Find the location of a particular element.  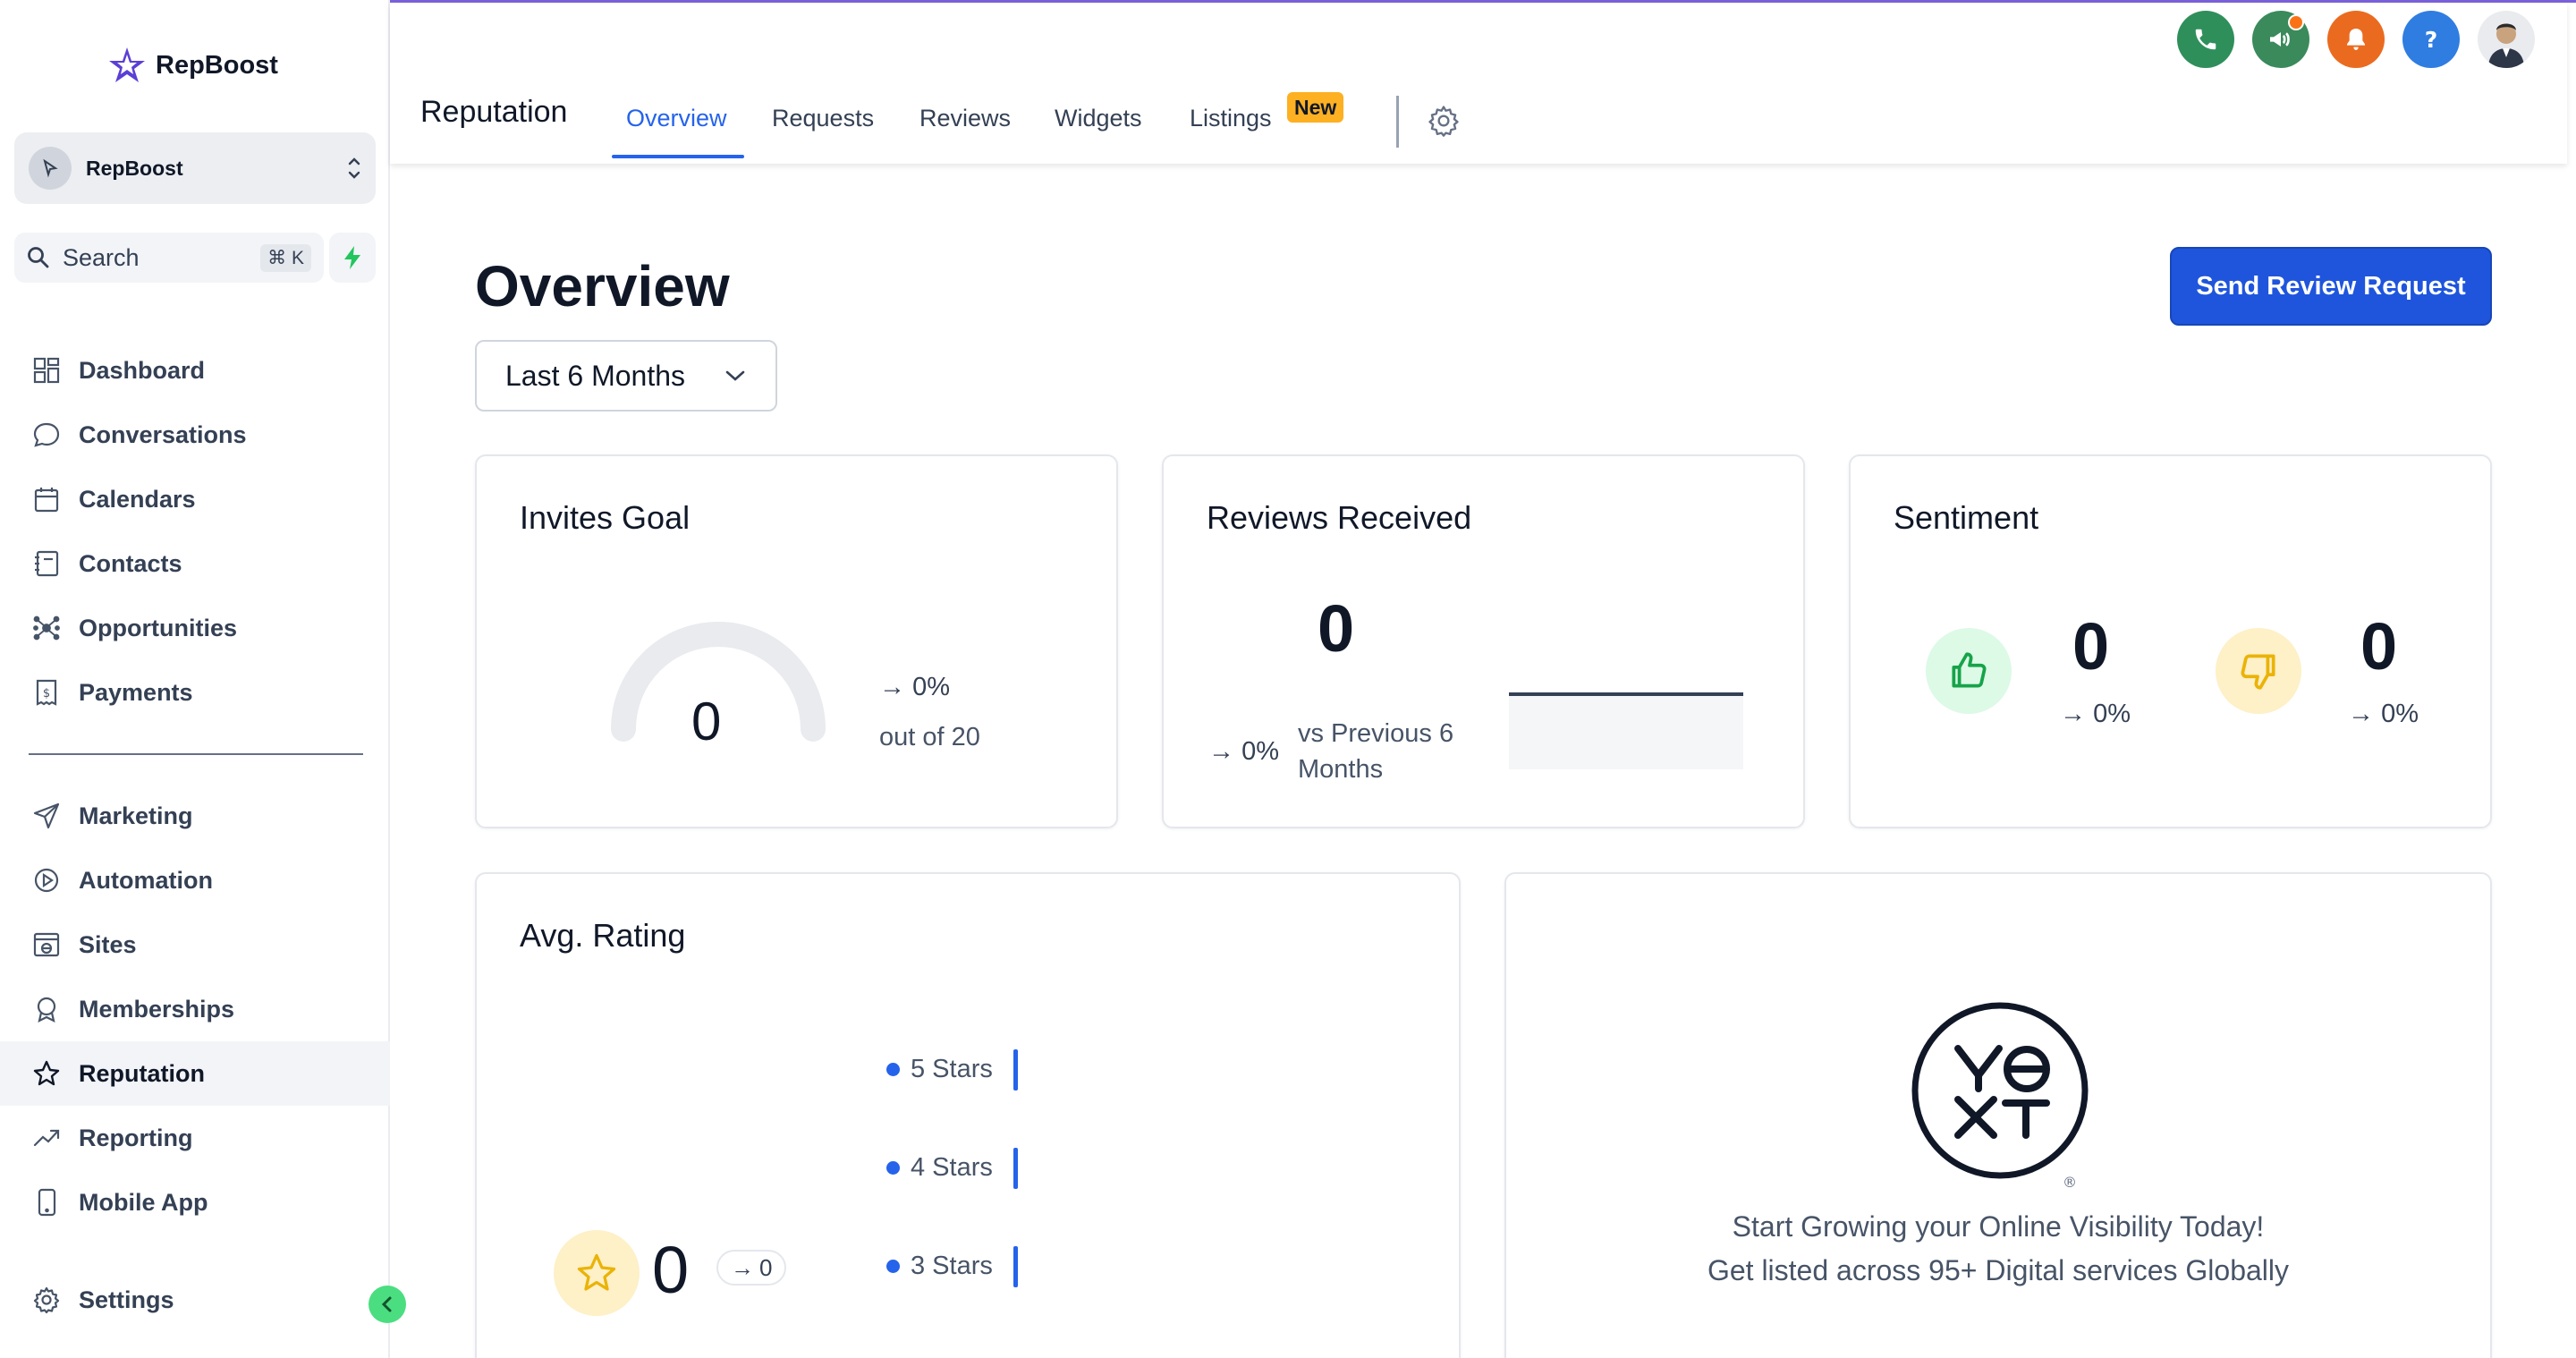

rating-change-value: 0 is located at coordinates (766, 1267).